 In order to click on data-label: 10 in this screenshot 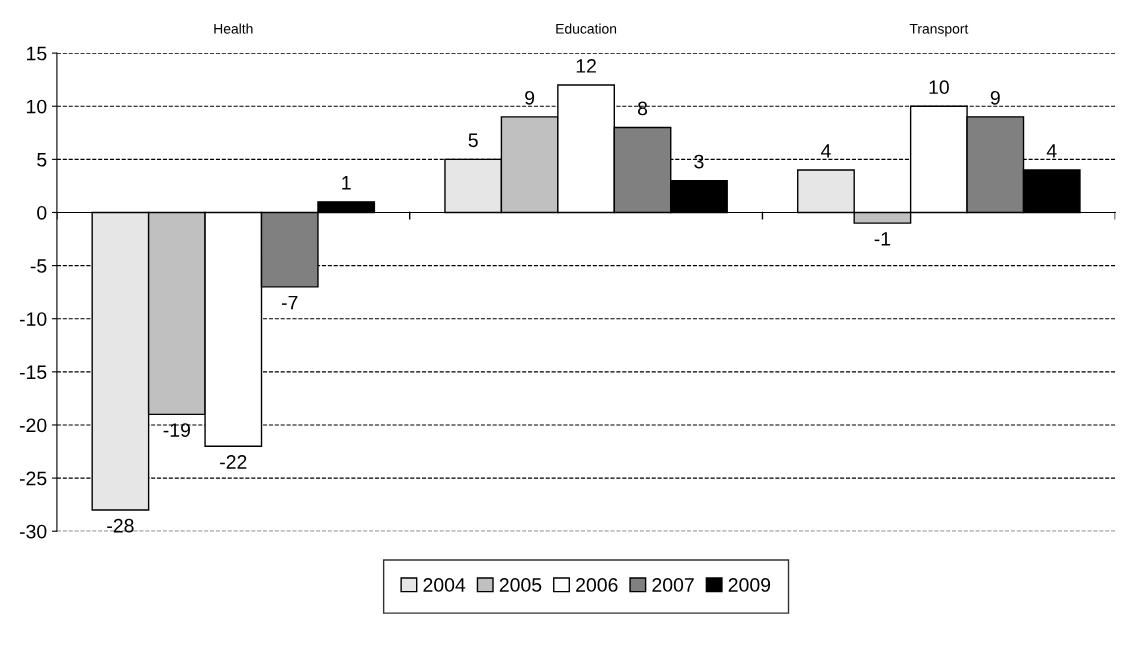, I will do `click(939, 87)`.